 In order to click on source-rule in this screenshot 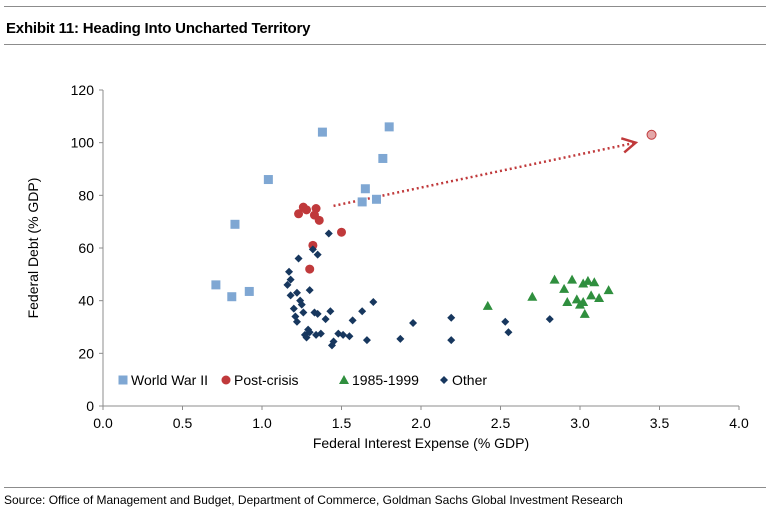, I will do `click(385, 487)`.